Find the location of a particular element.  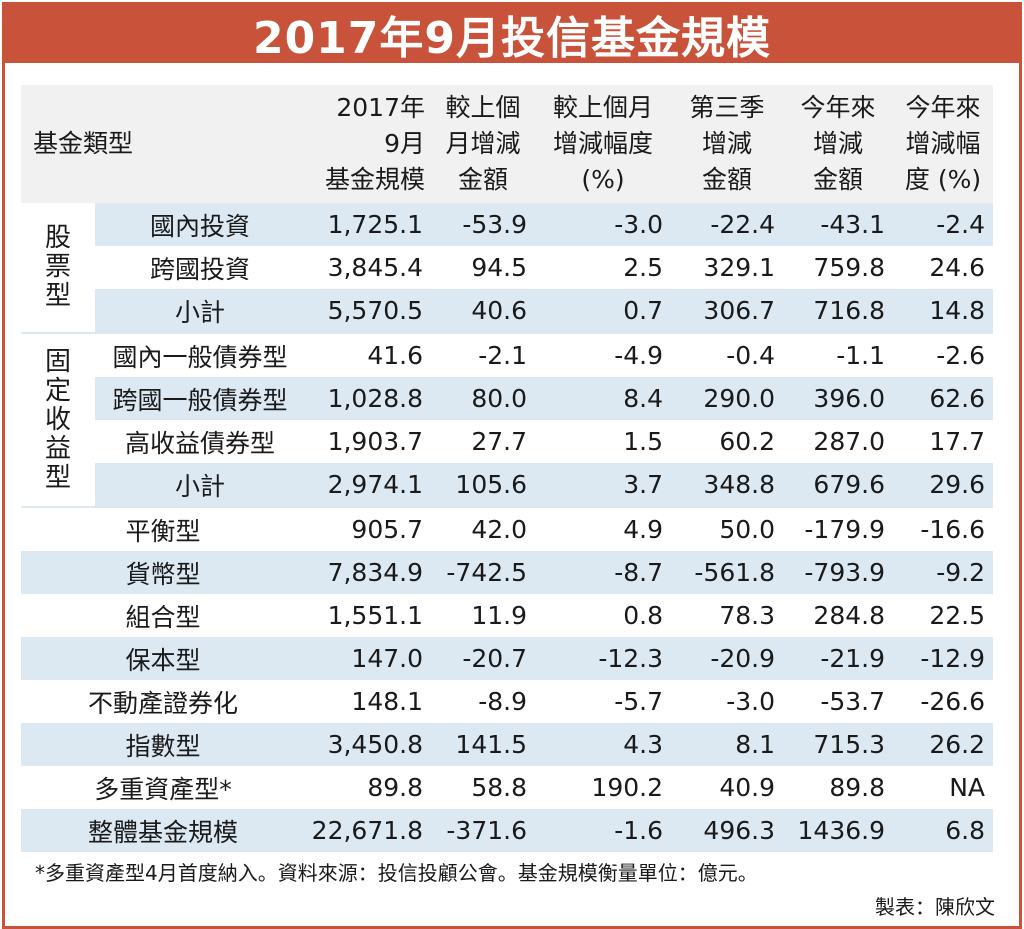

cell-ytd-pct: -26.6 is located at coordinates (943, 701).